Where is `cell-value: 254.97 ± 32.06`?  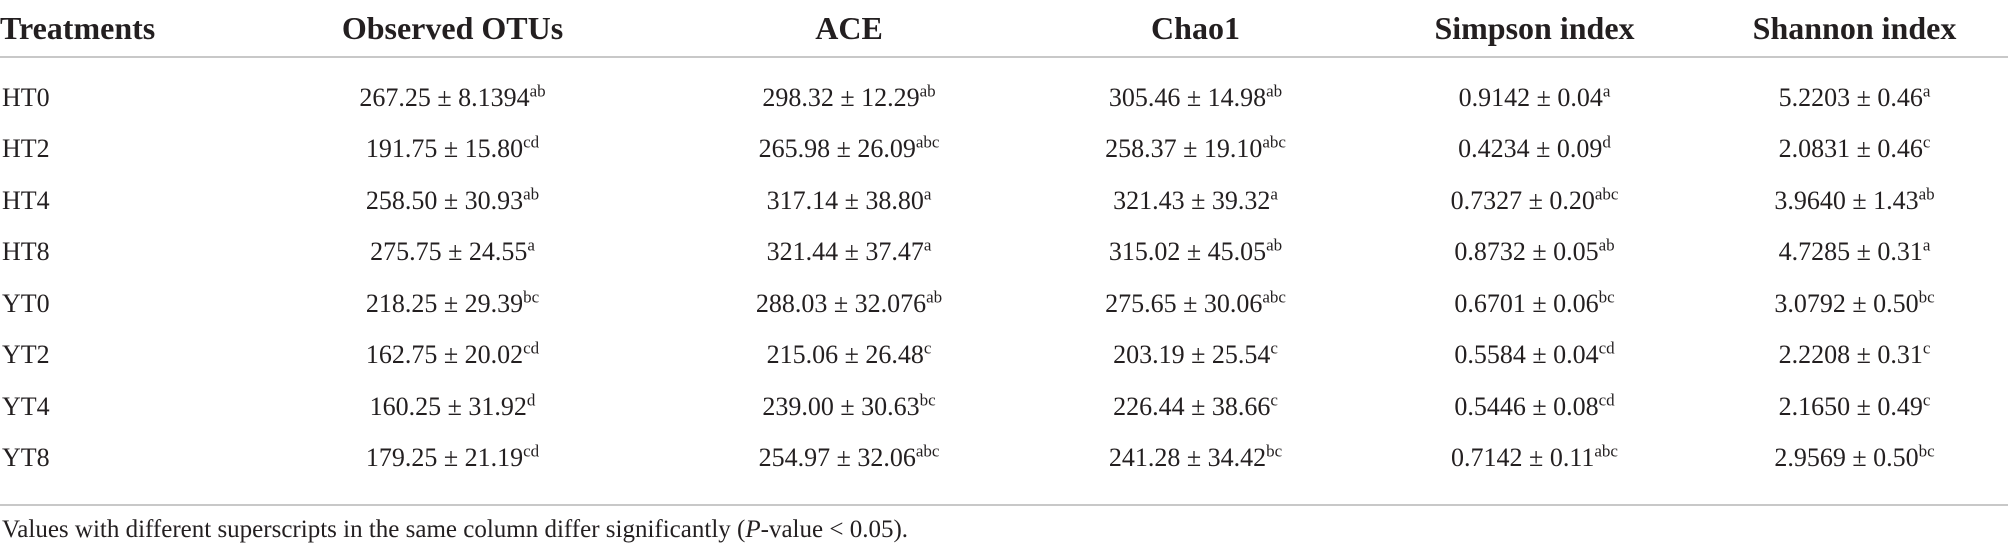
cell-value: 254.97 ± 32.06 is located at coordinates (837, 458).